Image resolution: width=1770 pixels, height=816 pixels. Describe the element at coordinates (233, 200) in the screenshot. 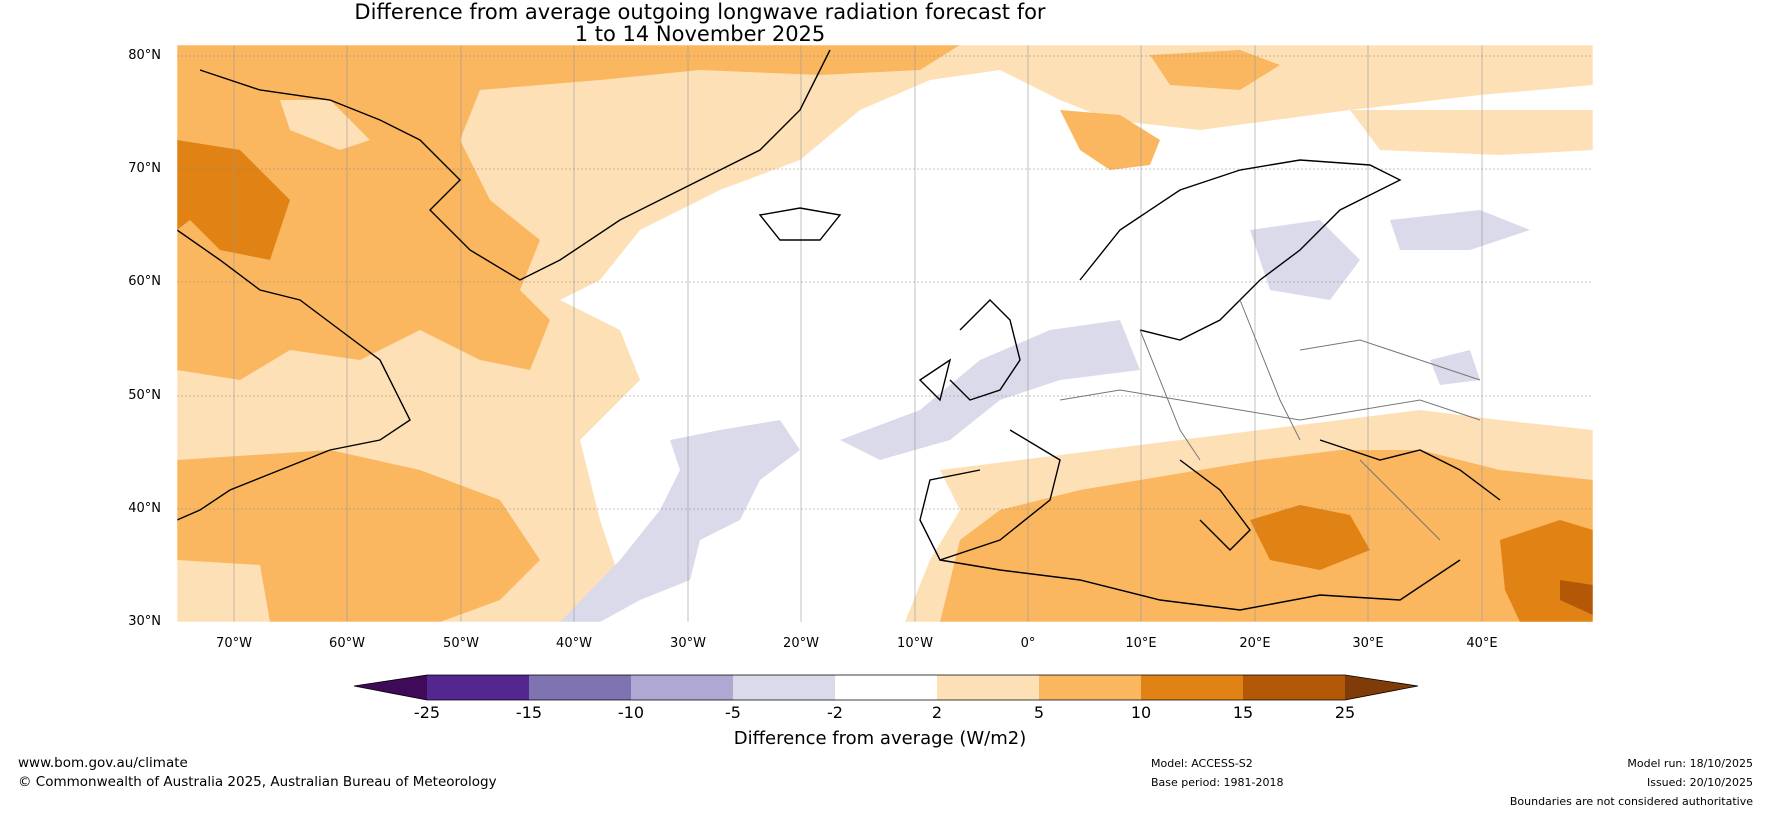

I see `zone-dark-orange-labrador` at that location.